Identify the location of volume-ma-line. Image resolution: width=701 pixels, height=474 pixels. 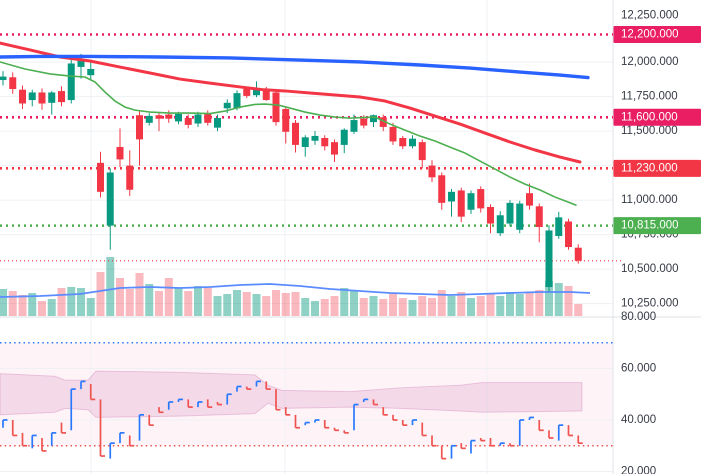
(295, 290).